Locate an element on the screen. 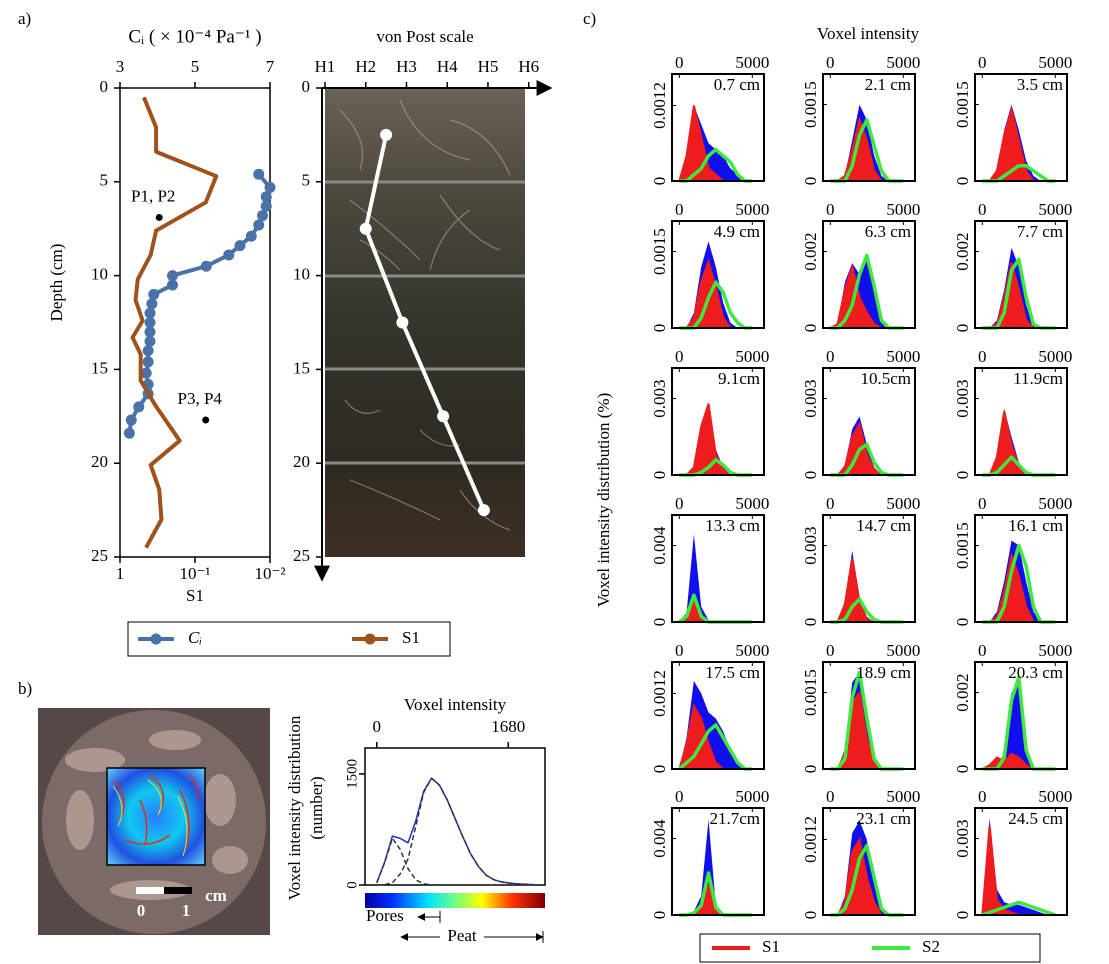 The width and height of the screenshot is (1109, 964). legend-box is located at coordinates (289, 639).